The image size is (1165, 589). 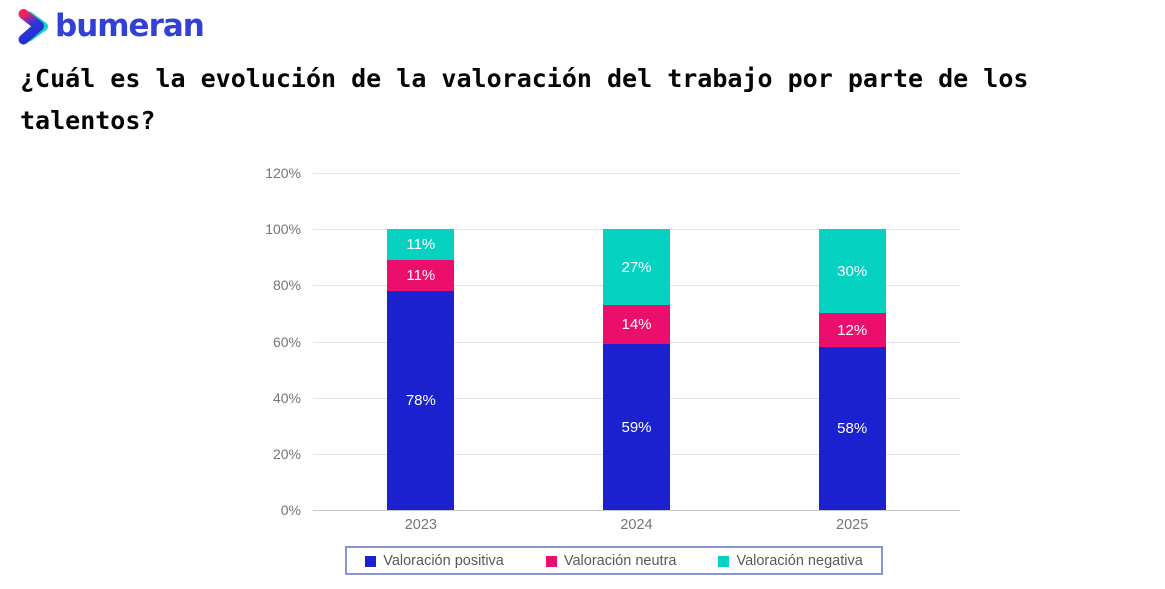 I want to click on bar-segment: 14%, so click(x=636, y=325).